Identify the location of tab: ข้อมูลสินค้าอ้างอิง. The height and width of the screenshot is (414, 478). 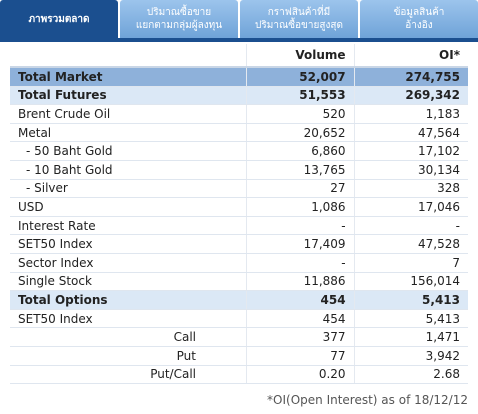
(419, 19).